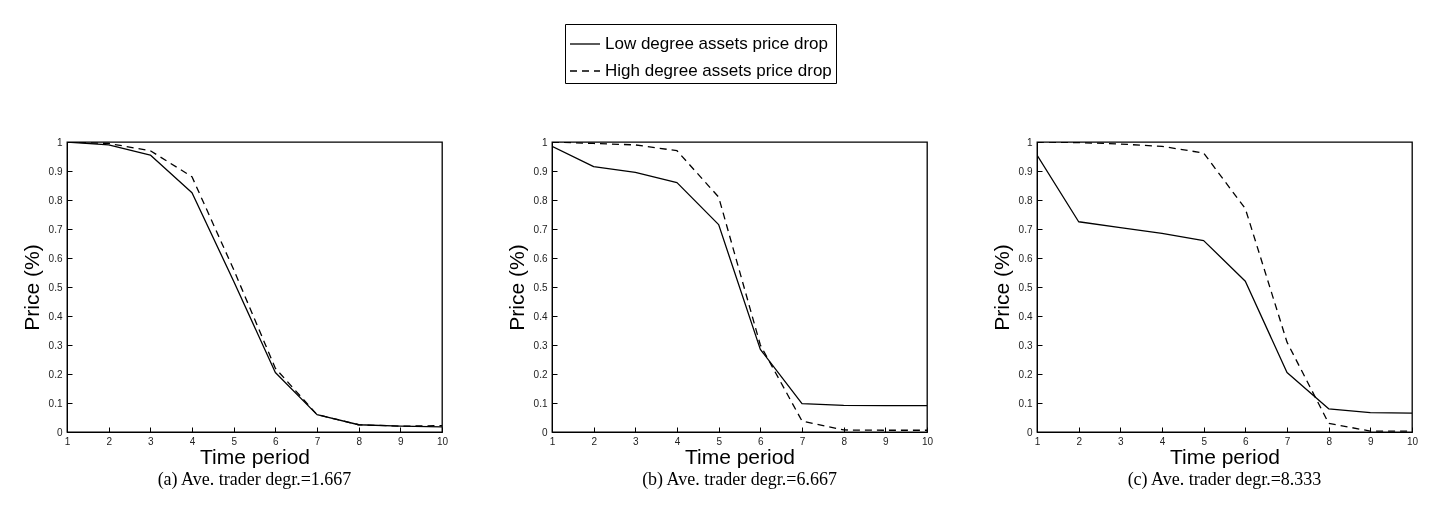 The height and width of the screenshot is (524, 1429). I want to click on text: (c) Ave. trader degr.=8.333, so click(1224, 479).